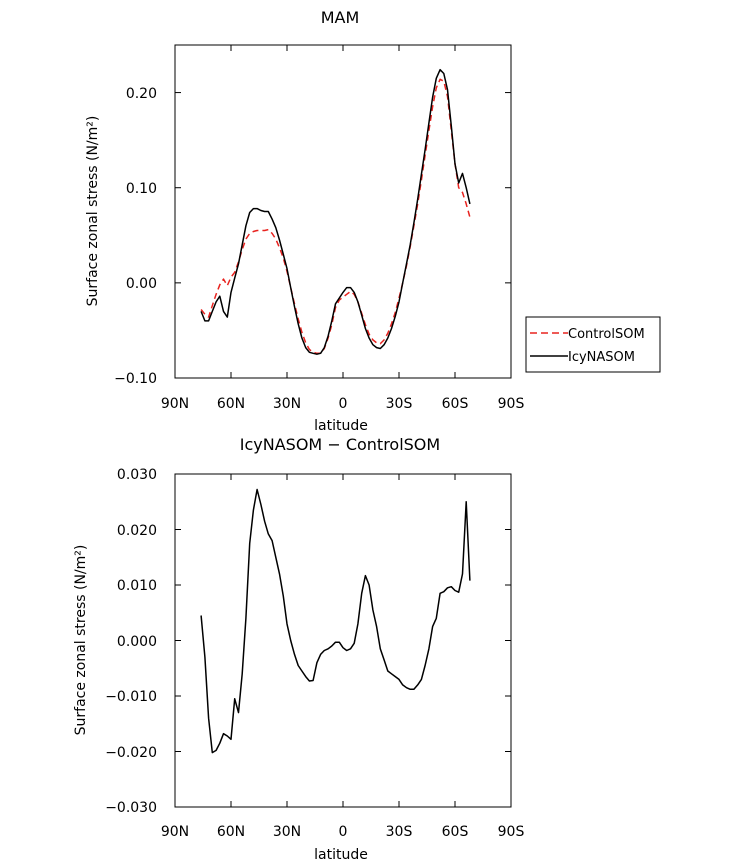  I want to click on bottom-series-lines, so click(335, 621).